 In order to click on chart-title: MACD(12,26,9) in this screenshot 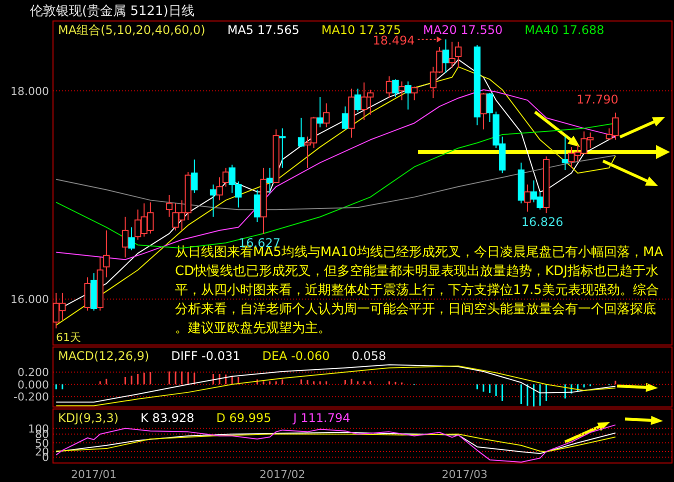, I will do `click(104, 356)`.